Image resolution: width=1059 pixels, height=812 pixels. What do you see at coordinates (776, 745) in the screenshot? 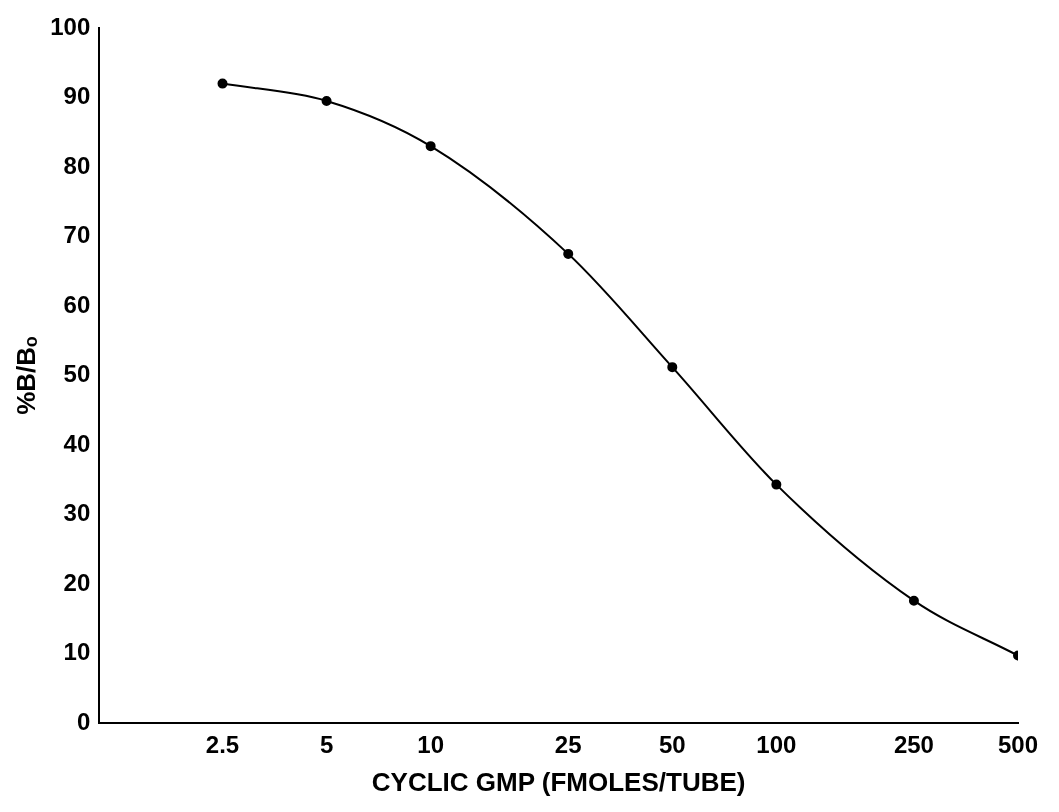
I see `x-tick-label: 100` at bounding box center [776, 745].